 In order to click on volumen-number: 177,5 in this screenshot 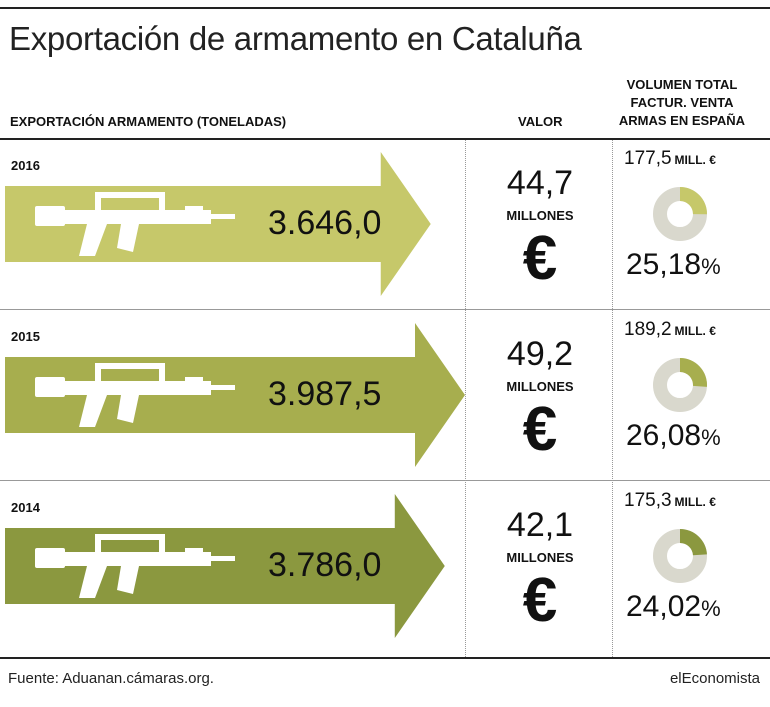, I will do `click(648, 158)`.